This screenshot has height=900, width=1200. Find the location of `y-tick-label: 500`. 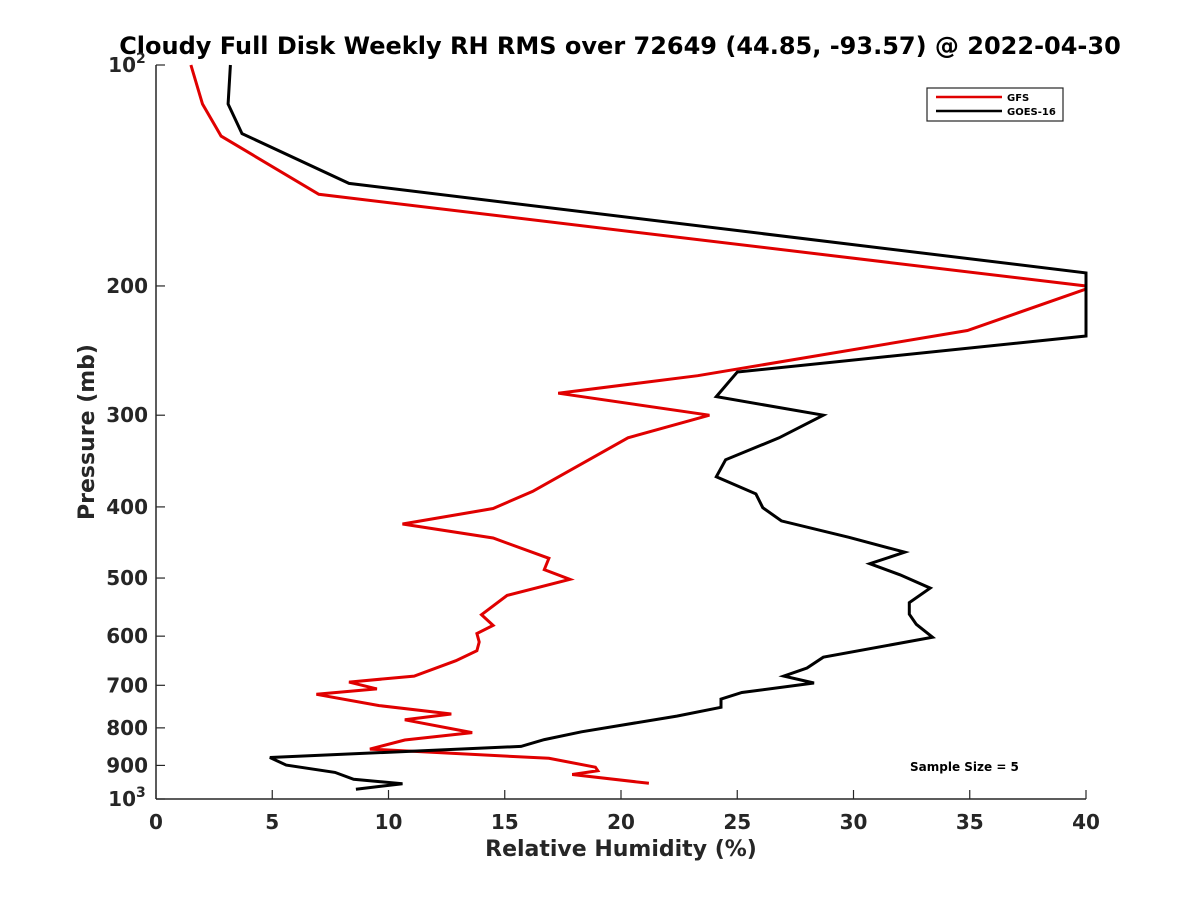

y-tick-label: 500 is located at coordinates (127, 578).